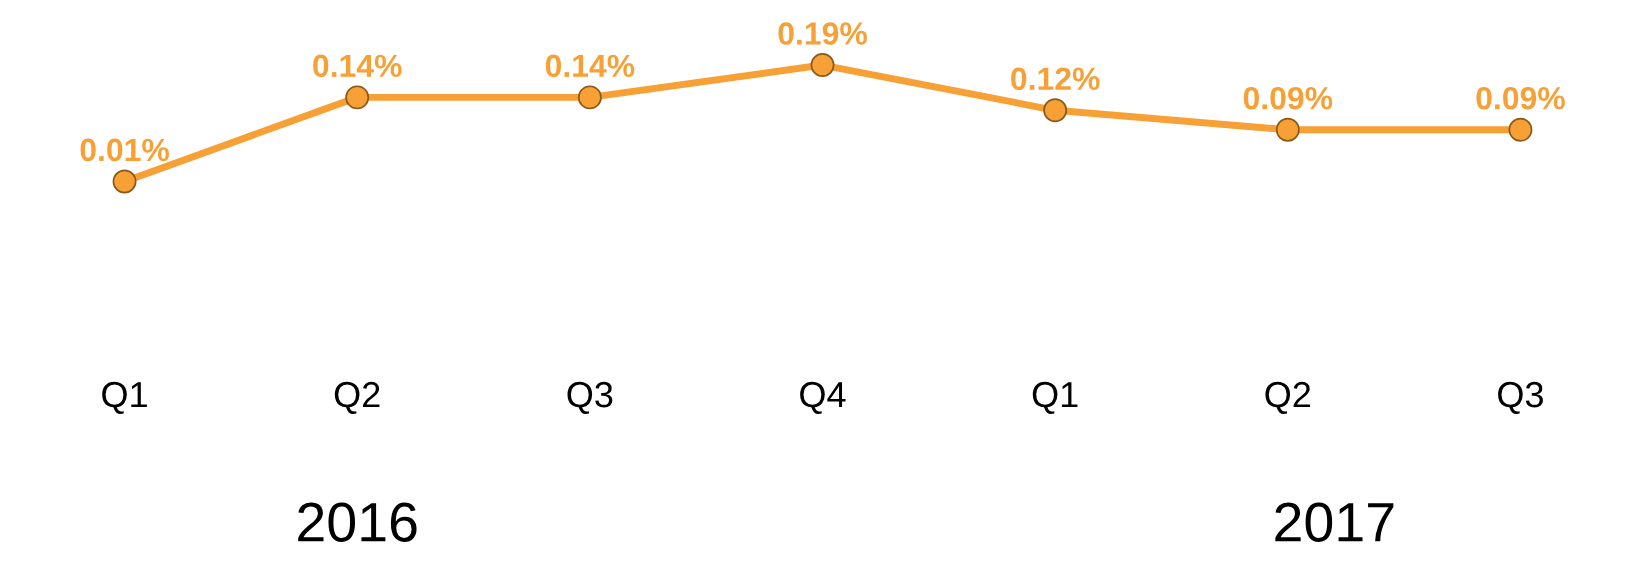 This screenshot has width=1645, height=564. I want to click on data-label: 0.01%, so click(124, 150).